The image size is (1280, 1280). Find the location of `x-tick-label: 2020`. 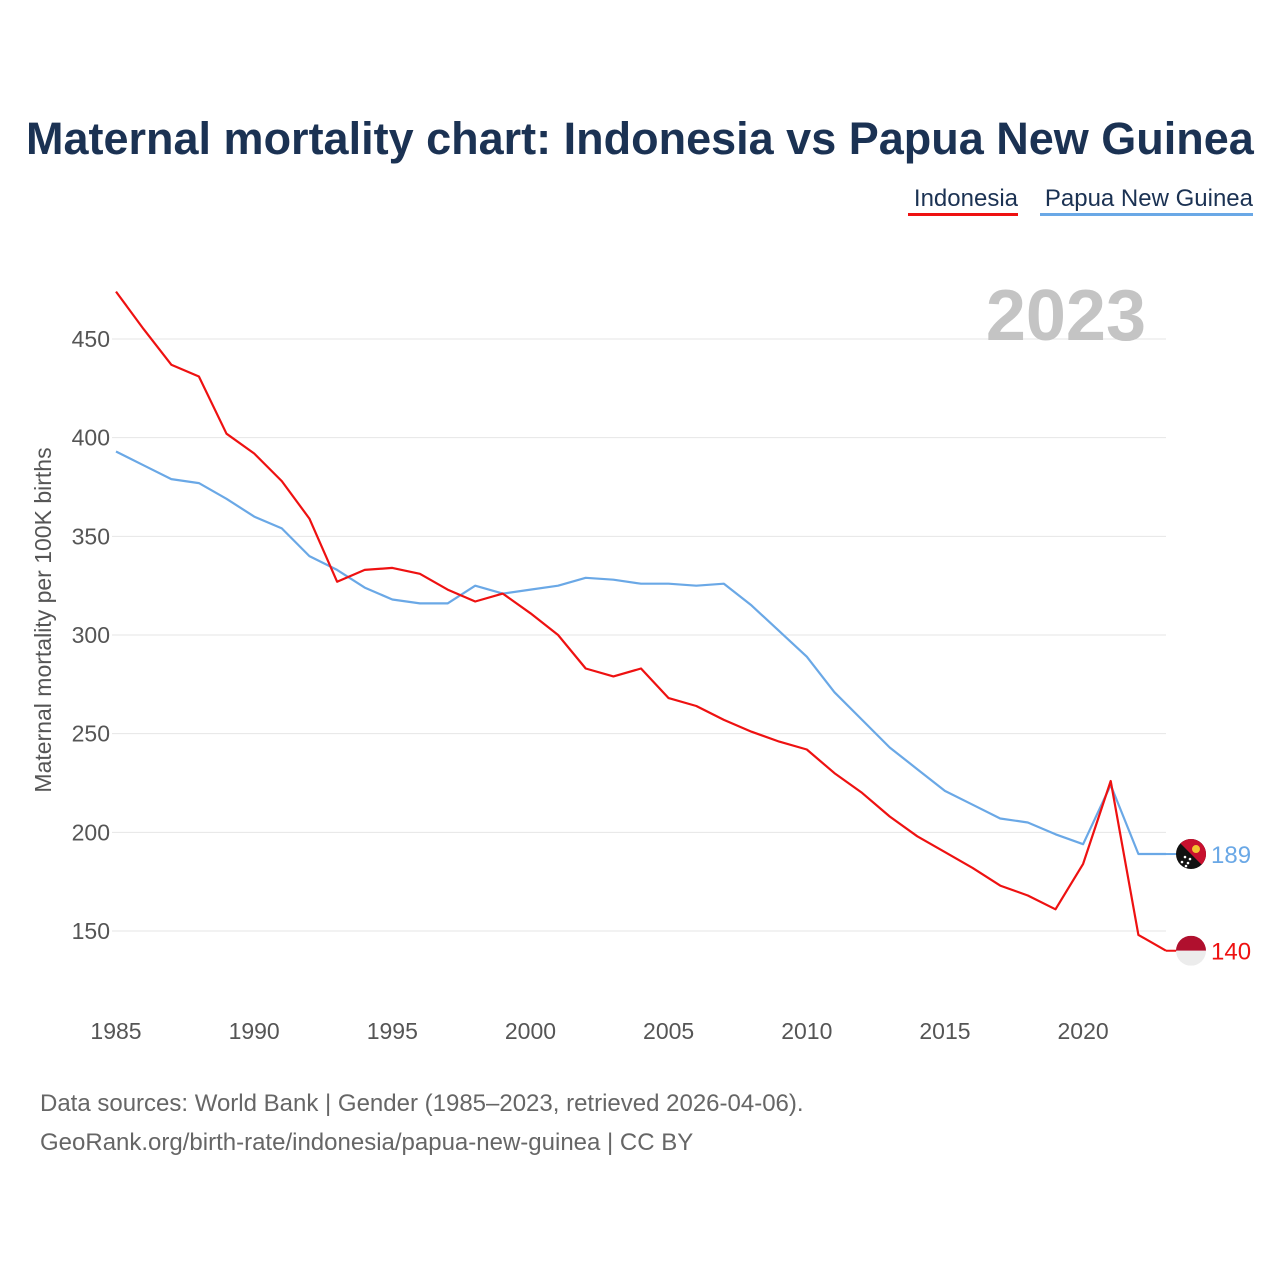

x-tick-label: 2020 is located at coordinates (1083, 1031).